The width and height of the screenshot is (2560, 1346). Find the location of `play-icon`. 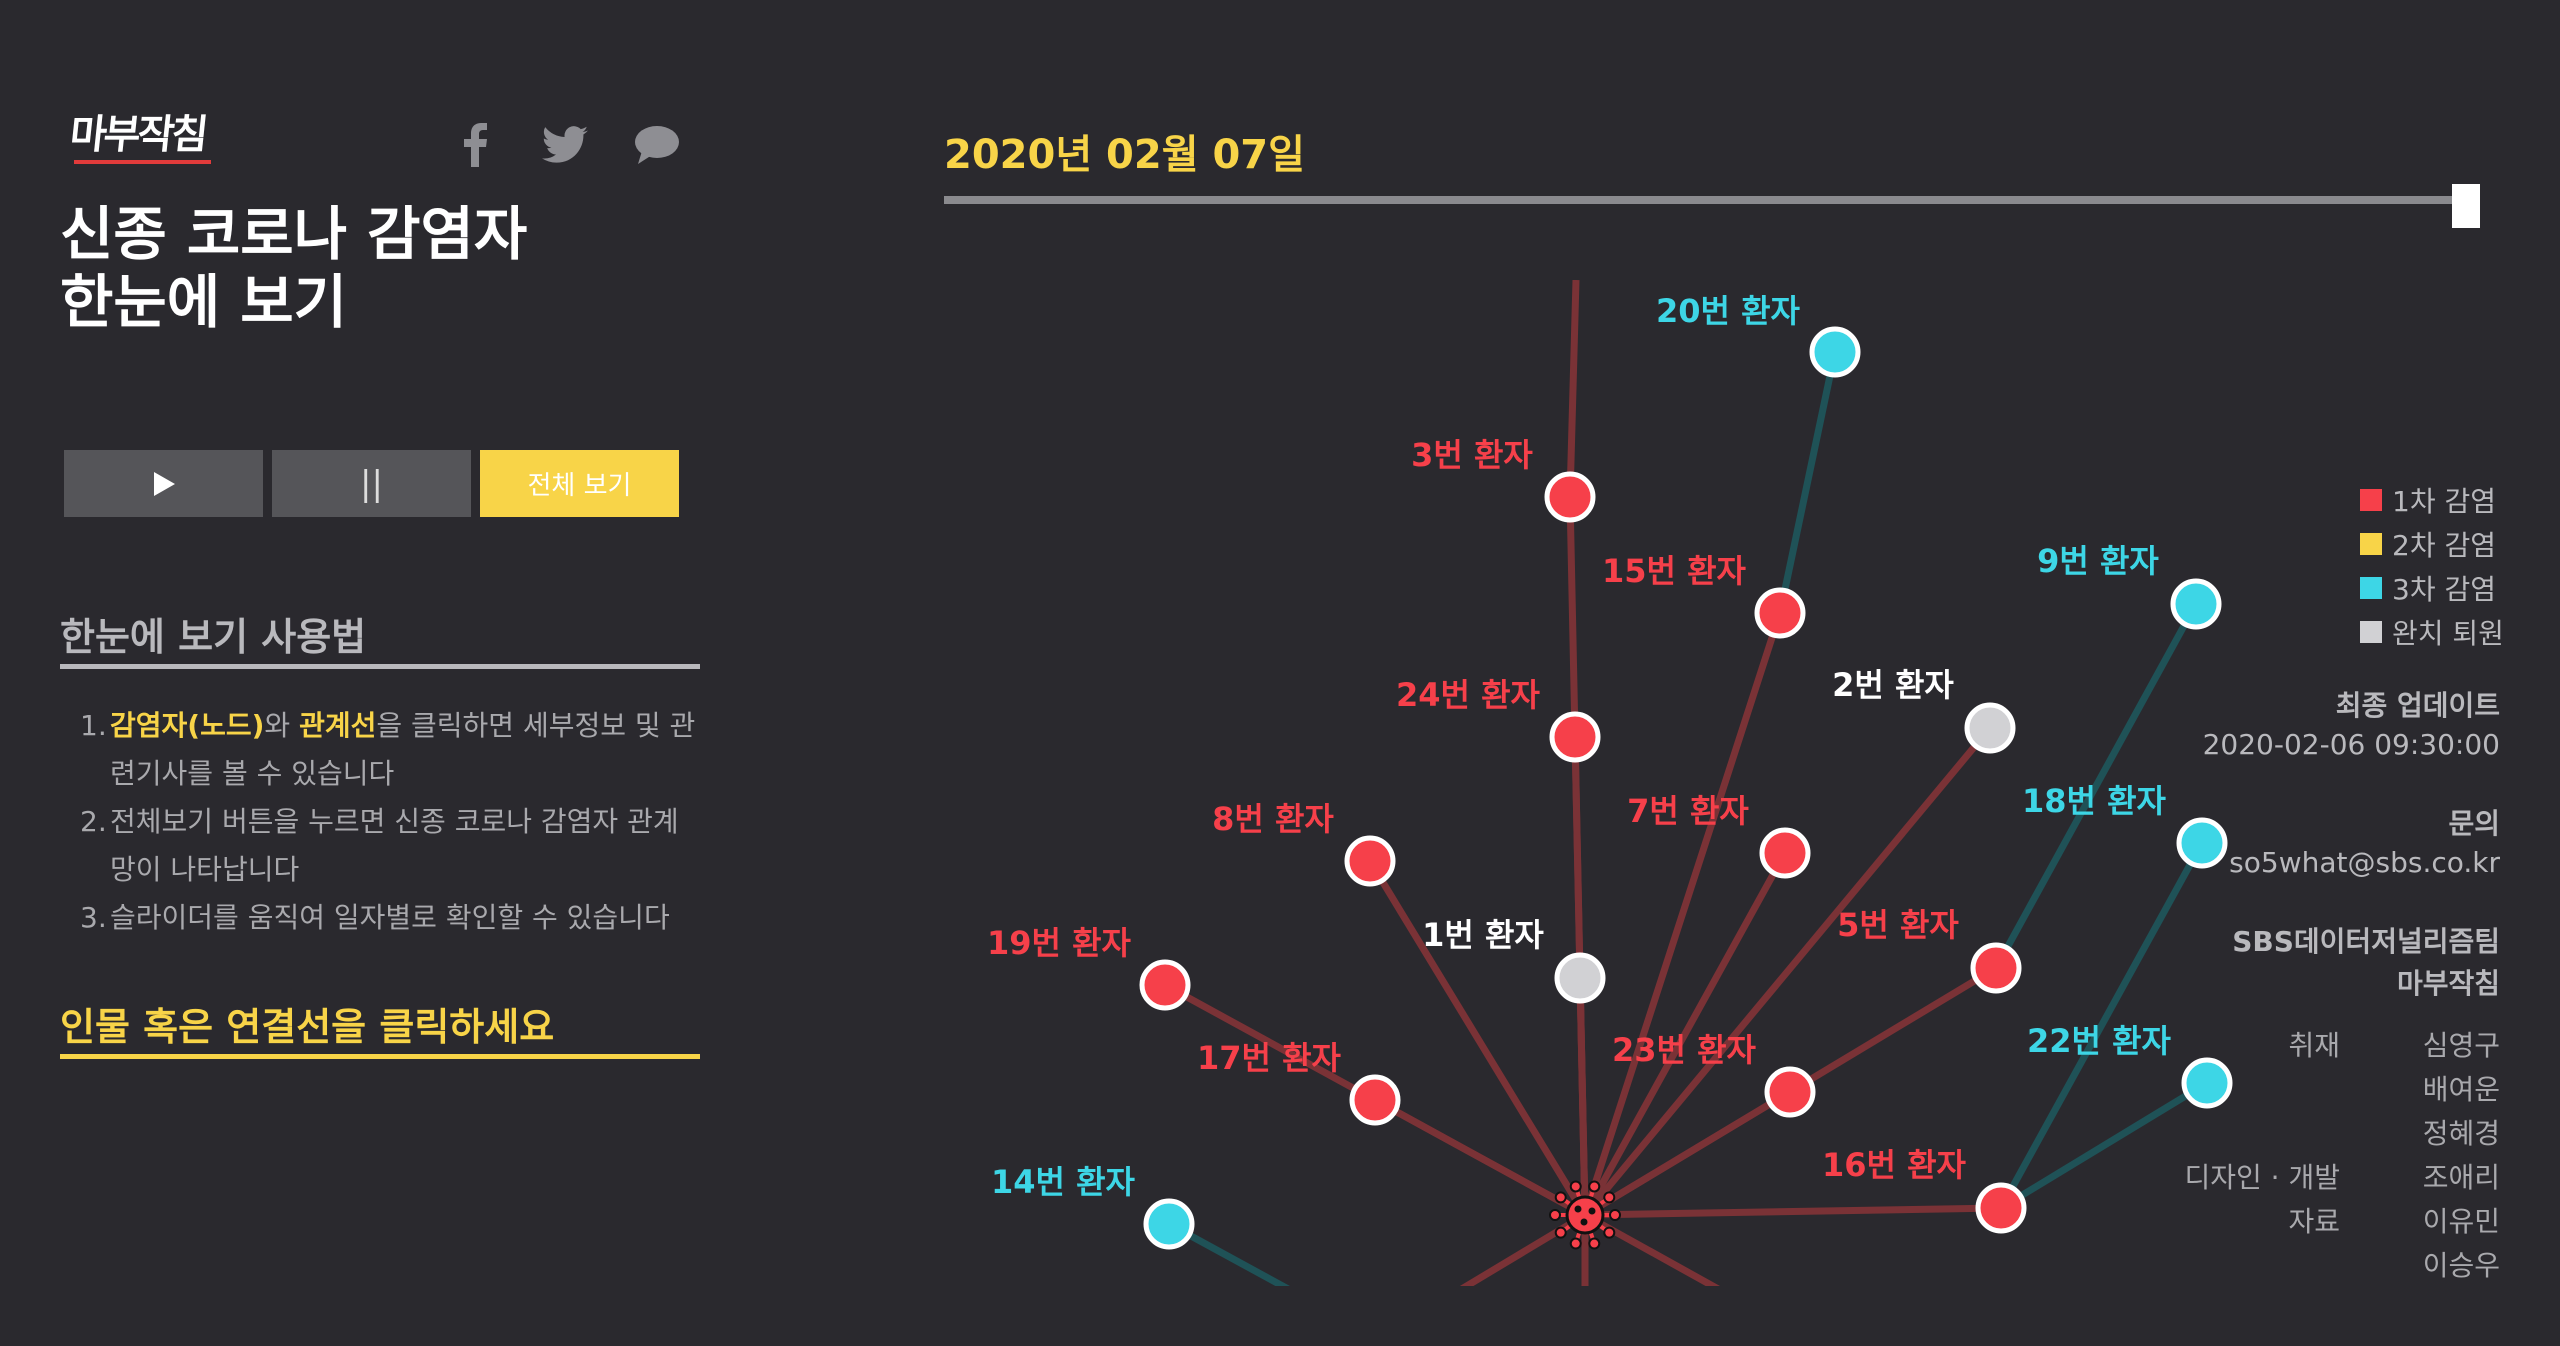

play-icon is located at coordinates (164, 483).